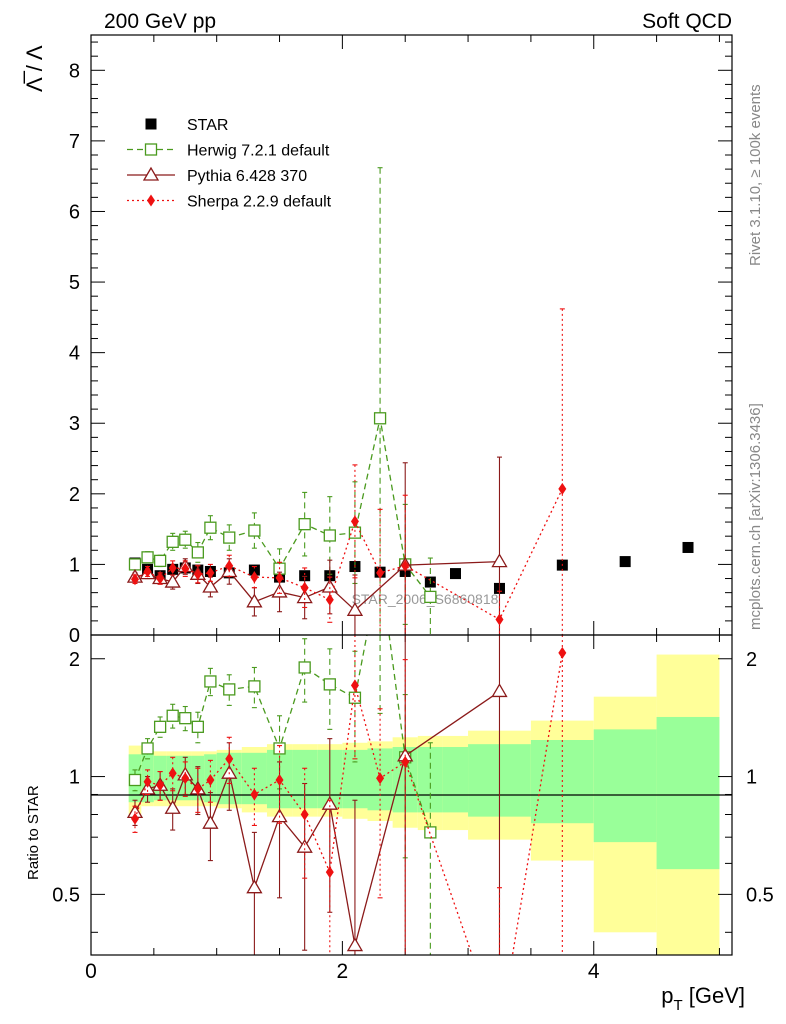 The image size is (786, 1024). What do you see at coordinates (760, 895) in the screenshot?
I see `y-tick-label-right: 0.5` at bounding box center [760, 895].